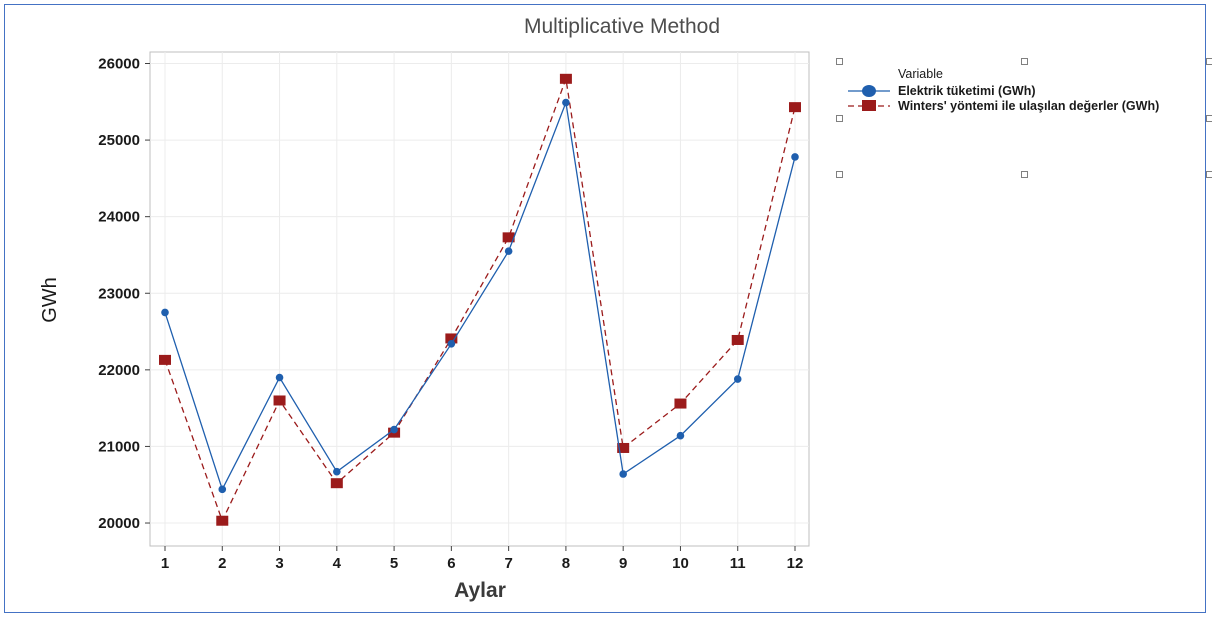  I want to click on x-tick-label: 12, so click(795, 563).